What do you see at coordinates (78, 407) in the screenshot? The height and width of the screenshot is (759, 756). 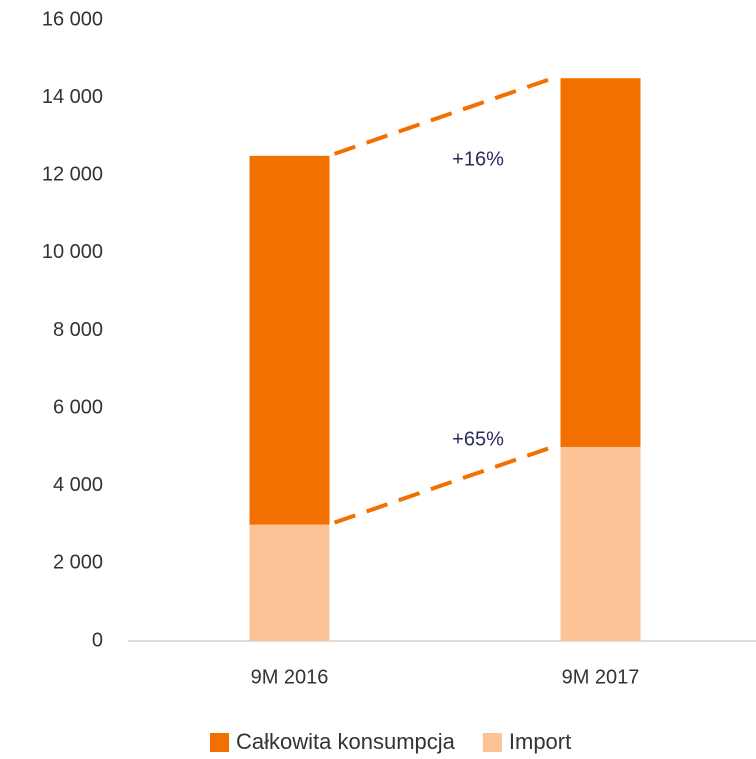 I see `y-tick-label: 6 000` at bounding box center [78, 407].